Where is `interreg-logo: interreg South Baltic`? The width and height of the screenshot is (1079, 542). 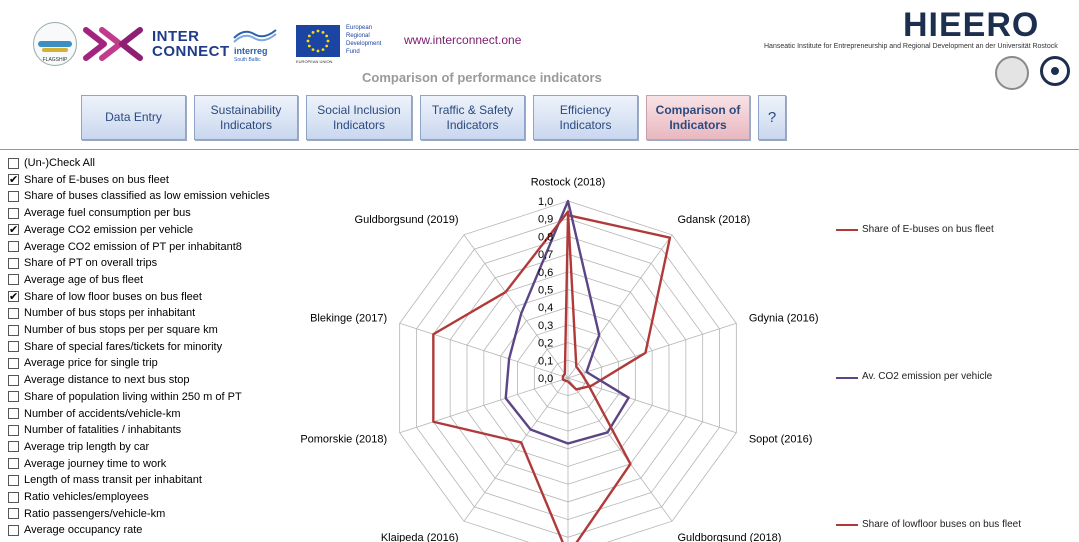
interreg-logo: interreg South Baltic is located at coordinates (255, 44).